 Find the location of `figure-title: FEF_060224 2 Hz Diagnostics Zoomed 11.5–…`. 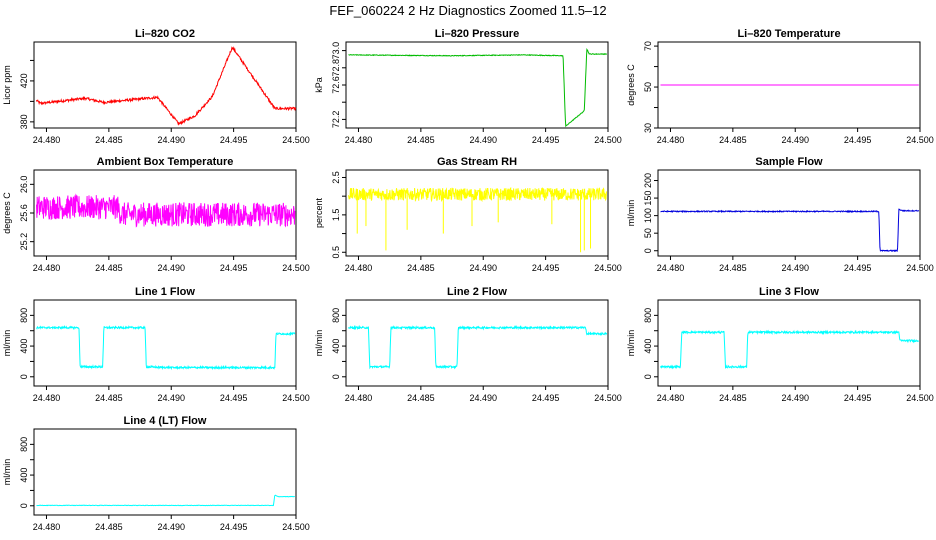

figure-title: FEF_060224 2 Hz Diagnostics Zoomed 11.5–… is located at coordinates (468, 10).